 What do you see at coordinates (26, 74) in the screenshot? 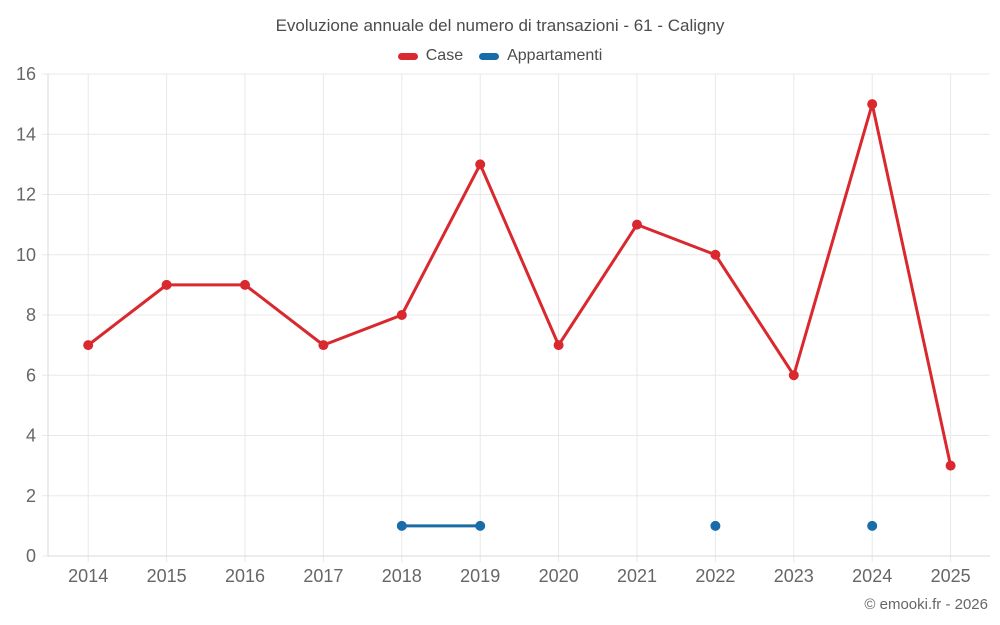
I see `y-axis-tick-label: 16` at bounding box center [26, 74].